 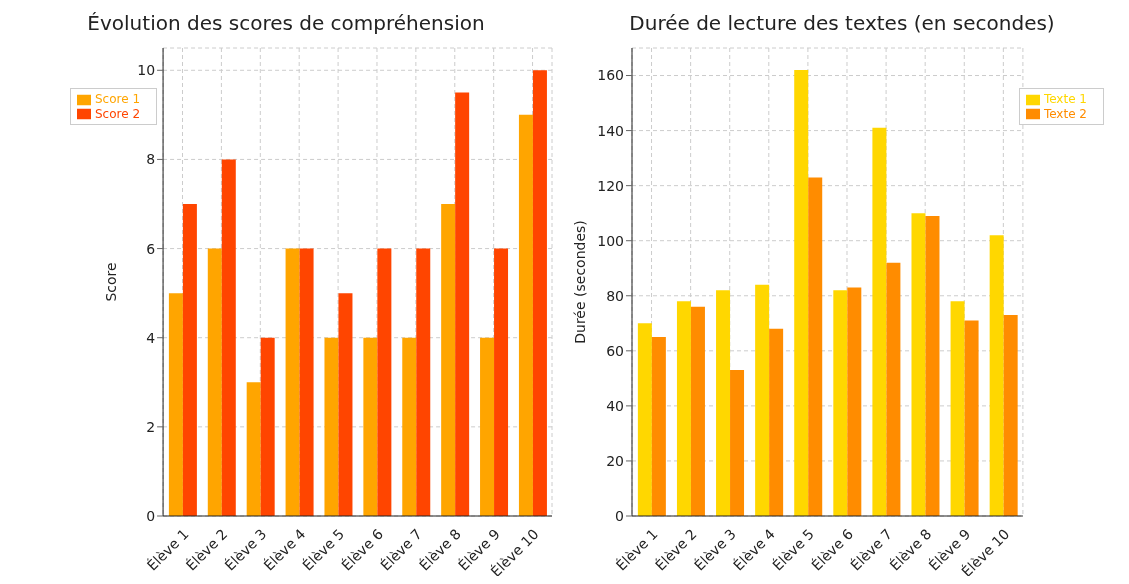 What do you see at coordinates (151, 159) in the screenshot?
I see `y-tick-label: 8` at bounding box center [151, 159].